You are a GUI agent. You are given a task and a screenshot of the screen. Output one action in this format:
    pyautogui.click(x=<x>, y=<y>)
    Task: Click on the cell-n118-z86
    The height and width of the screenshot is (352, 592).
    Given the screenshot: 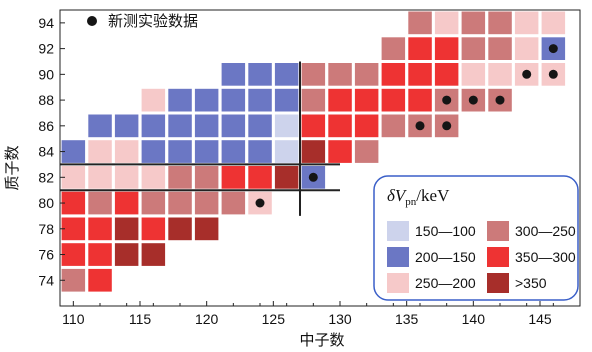 What is the action you would take?
    pyautogui.click(x=180, y=126)
    